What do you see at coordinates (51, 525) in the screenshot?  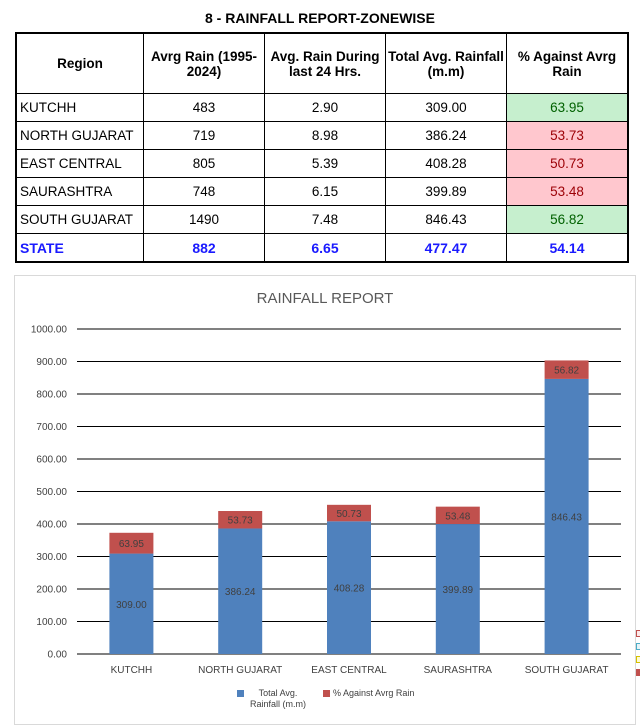 I see `y-tick-label: 400.00` at bounding box center [51, 525].